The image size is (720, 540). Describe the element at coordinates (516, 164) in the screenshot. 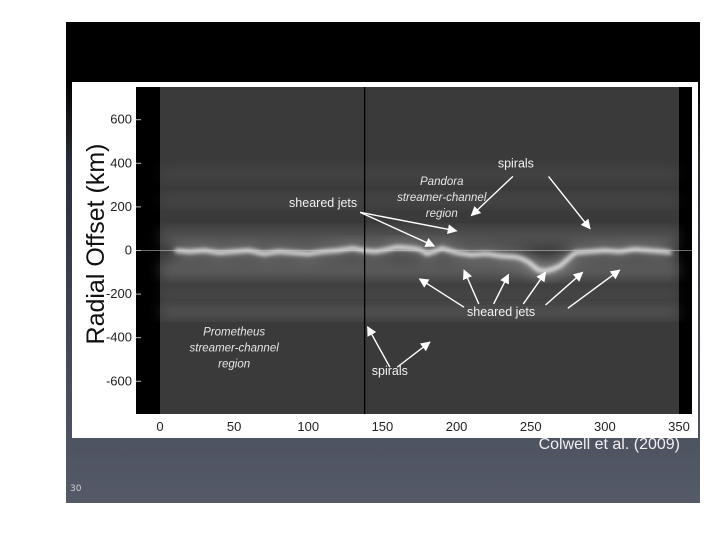

I see `annotation-spirals-top: spirals` at that location.